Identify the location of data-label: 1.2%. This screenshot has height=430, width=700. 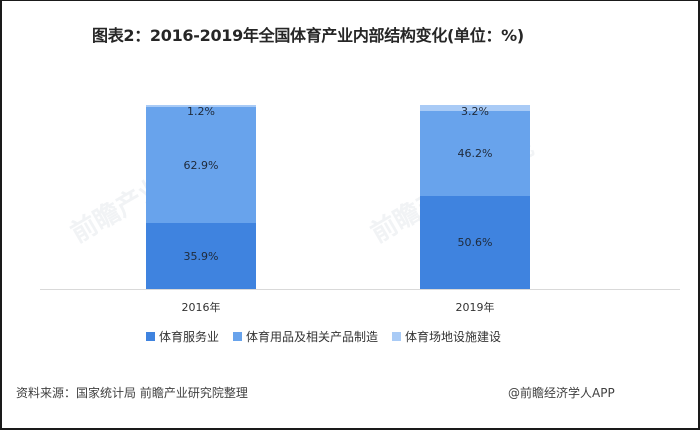
(201, 111).